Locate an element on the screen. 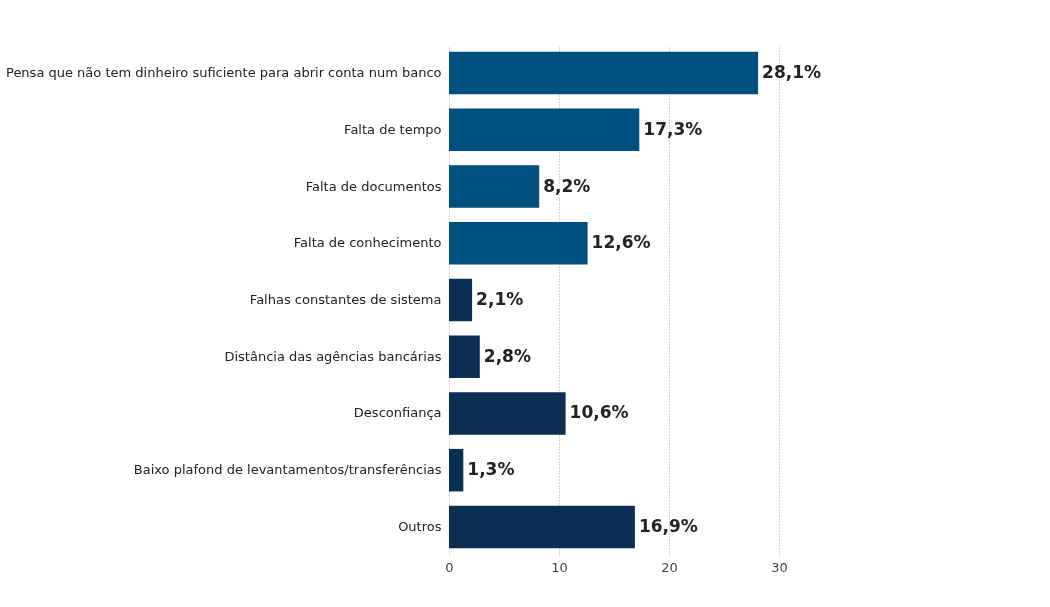 The height and width of the screenshot is (607, 1050). data-label: 12,6% is located at coordinates (621, 242).